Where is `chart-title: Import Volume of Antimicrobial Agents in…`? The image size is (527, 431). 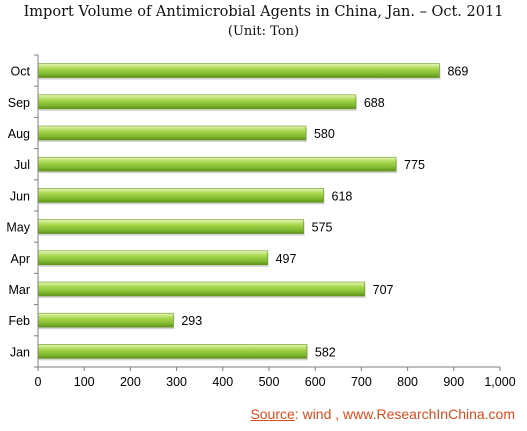 chart-title: Import Volume of Antimicrobial Agents in… is located at coordinates (263, 12).